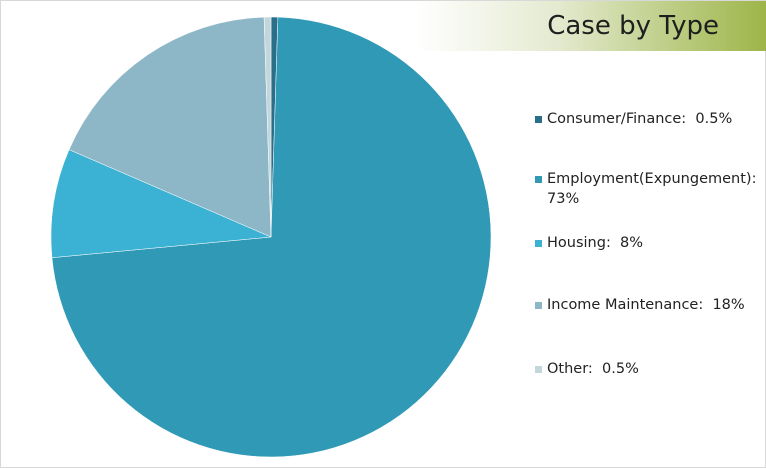  Describe the element at coordinates (625, 305) in the screenshot. I see `legend-label: Income Maintenance:` at that location.